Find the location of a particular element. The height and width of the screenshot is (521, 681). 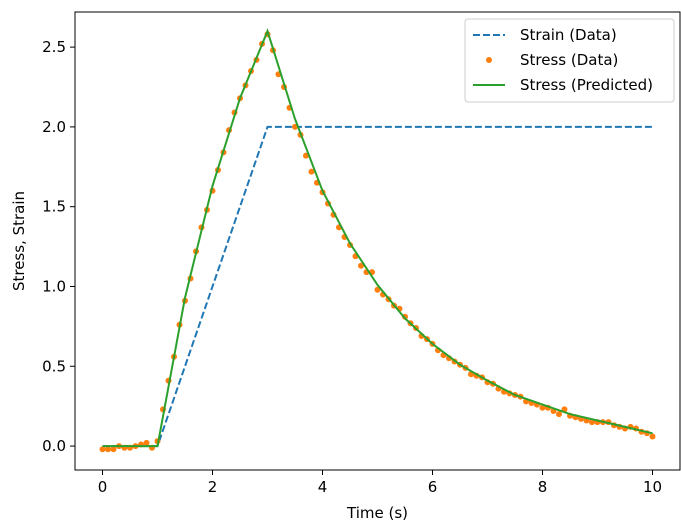

legend-label: Stress (Predicted) is located at coordinates (586, 85).